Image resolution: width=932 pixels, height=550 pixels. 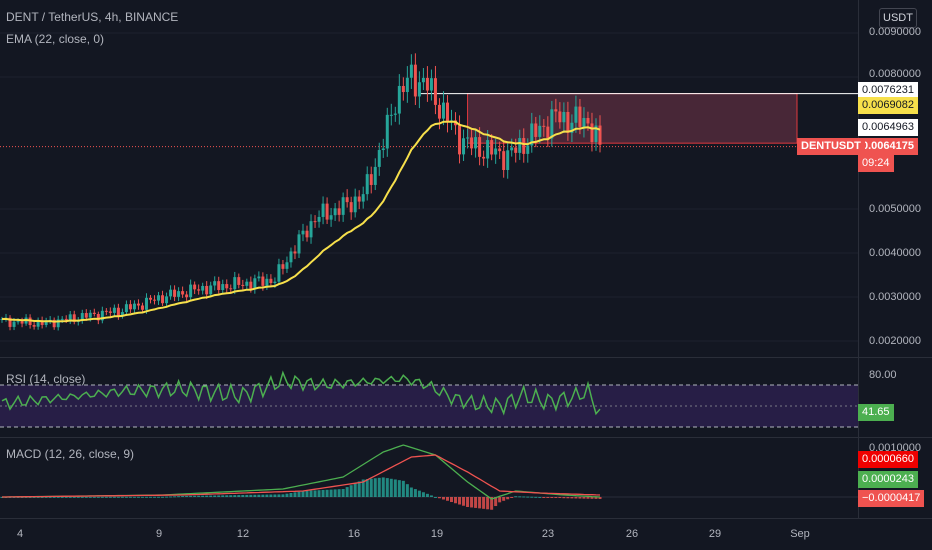 I want to click on rsi-line, so click(x=301, y=393).